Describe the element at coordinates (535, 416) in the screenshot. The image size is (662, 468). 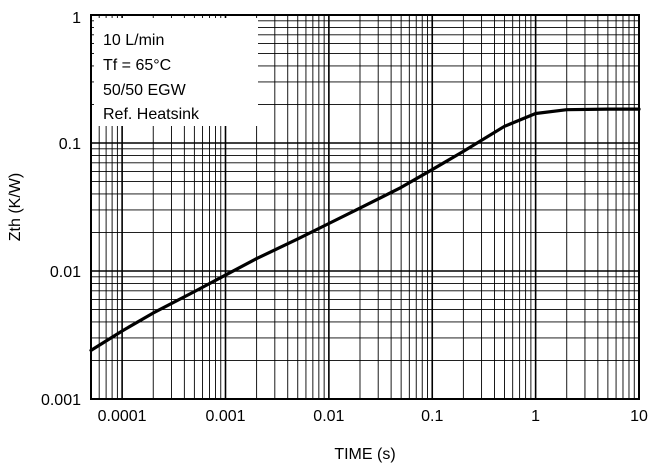
I see `x-tick-label: 1` at that location.